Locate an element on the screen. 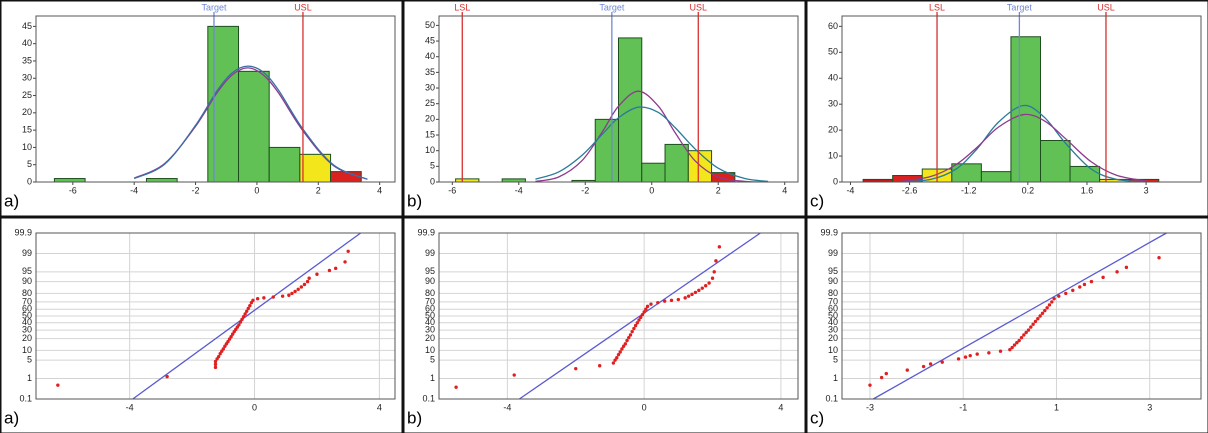  reference-label: USL is located at coordinates (303, 7).